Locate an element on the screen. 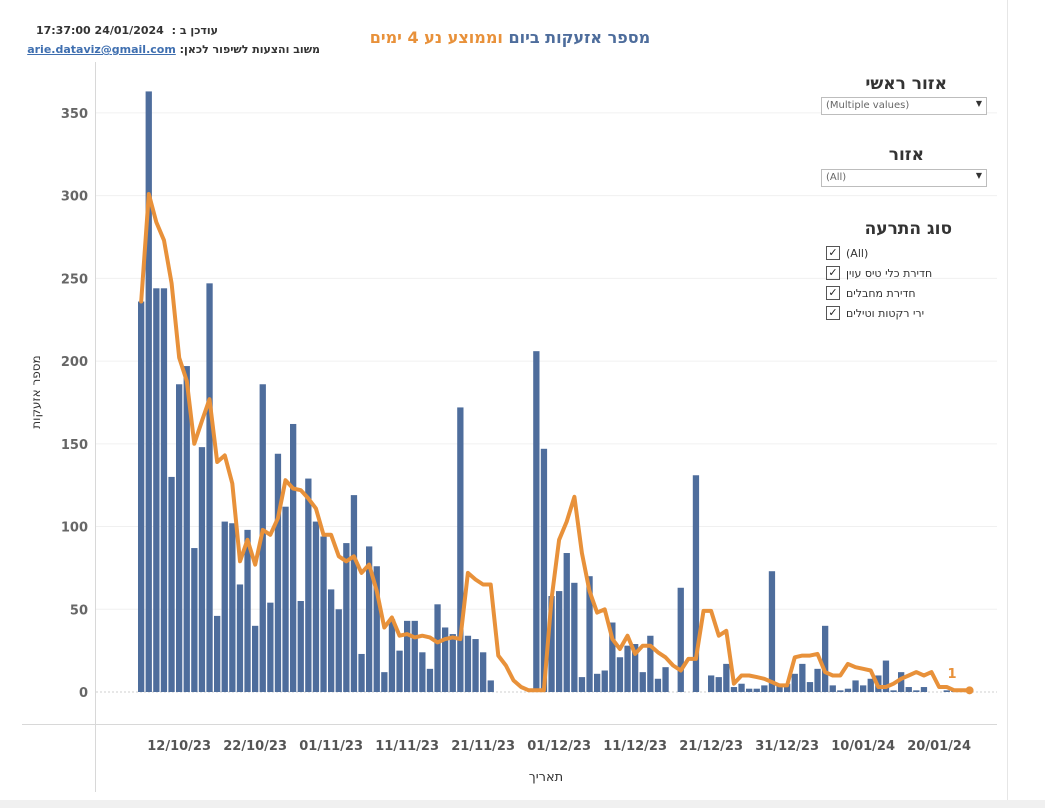 This screenshot has width=1045, height=808. x-tick-label: 10/01/24 is located at coordinates (863, 746).